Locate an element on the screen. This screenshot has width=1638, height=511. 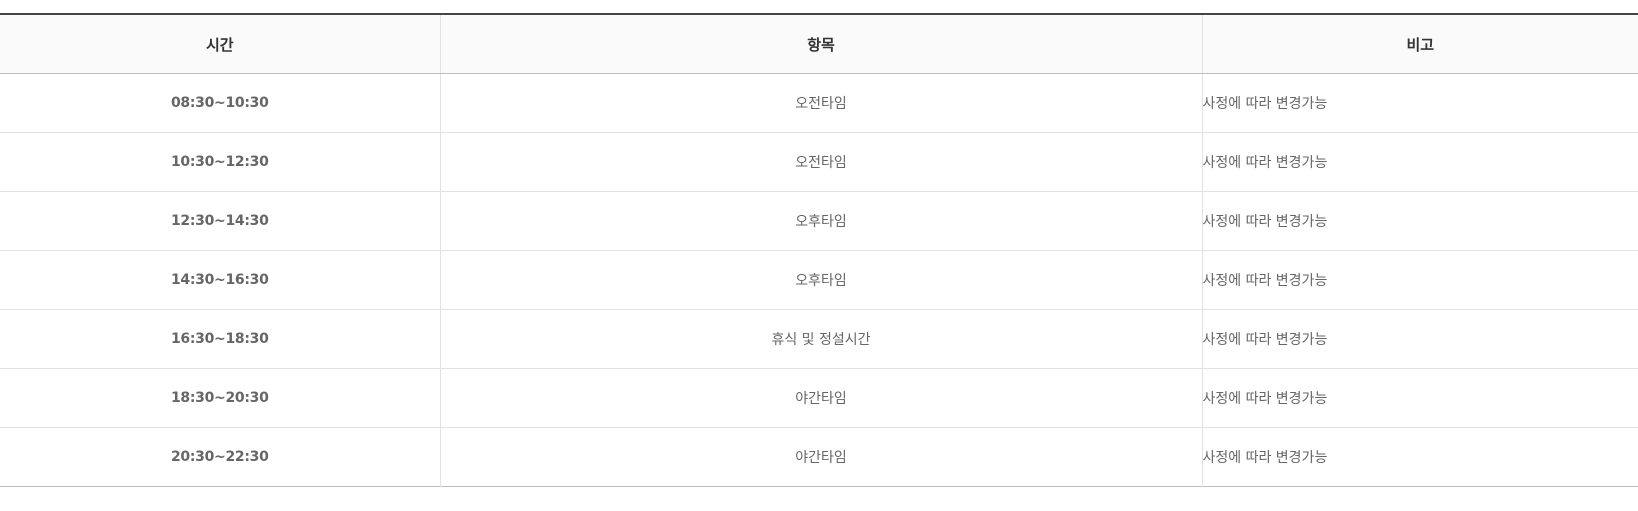
table-row: 12:30~14:30 오후타임 사정에 따라 변경가능 is located at coordinates (819, 221).